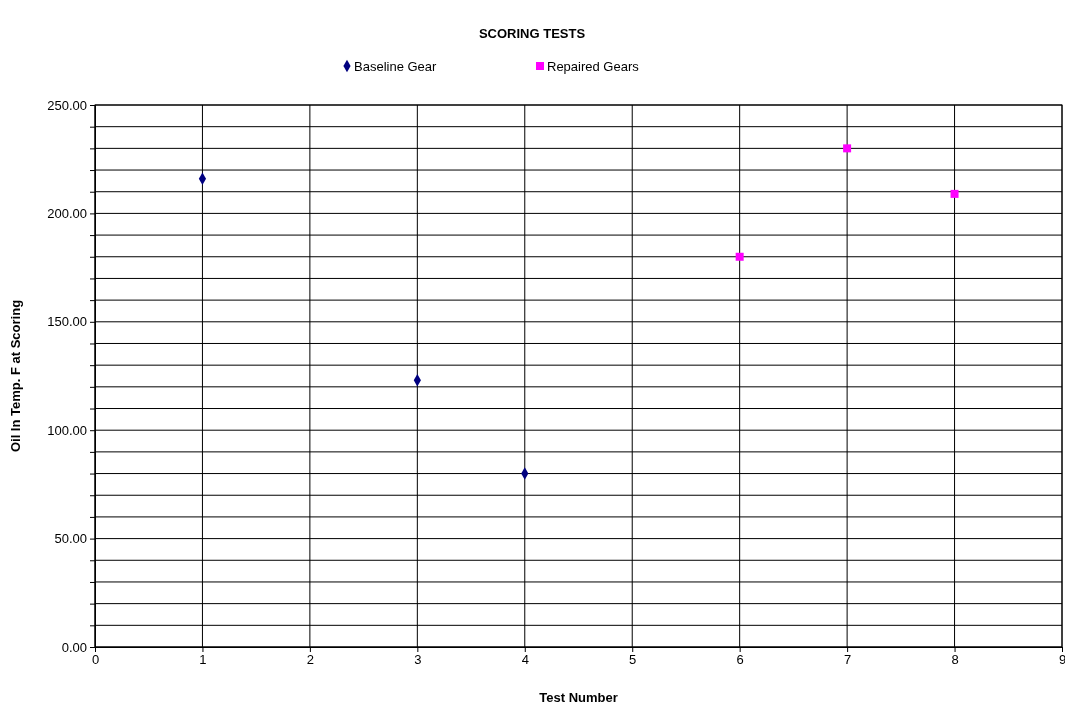 This screenshot has height=708, width=1065. What do you see at coordinates (525, 660) in the screenshot?
I see `x-tick-label: 4` at bounding box center [525, 660].